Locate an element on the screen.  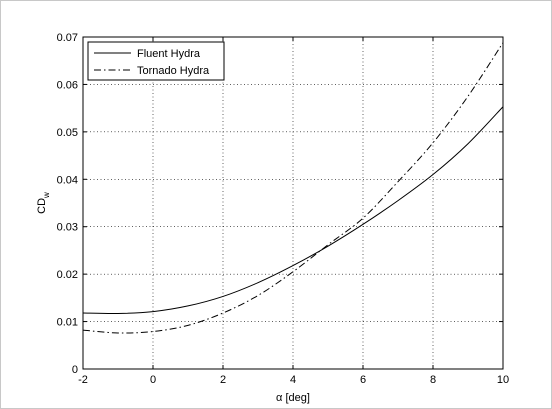
y-axis-label-subscript: w is located at coordinates (46, 195).